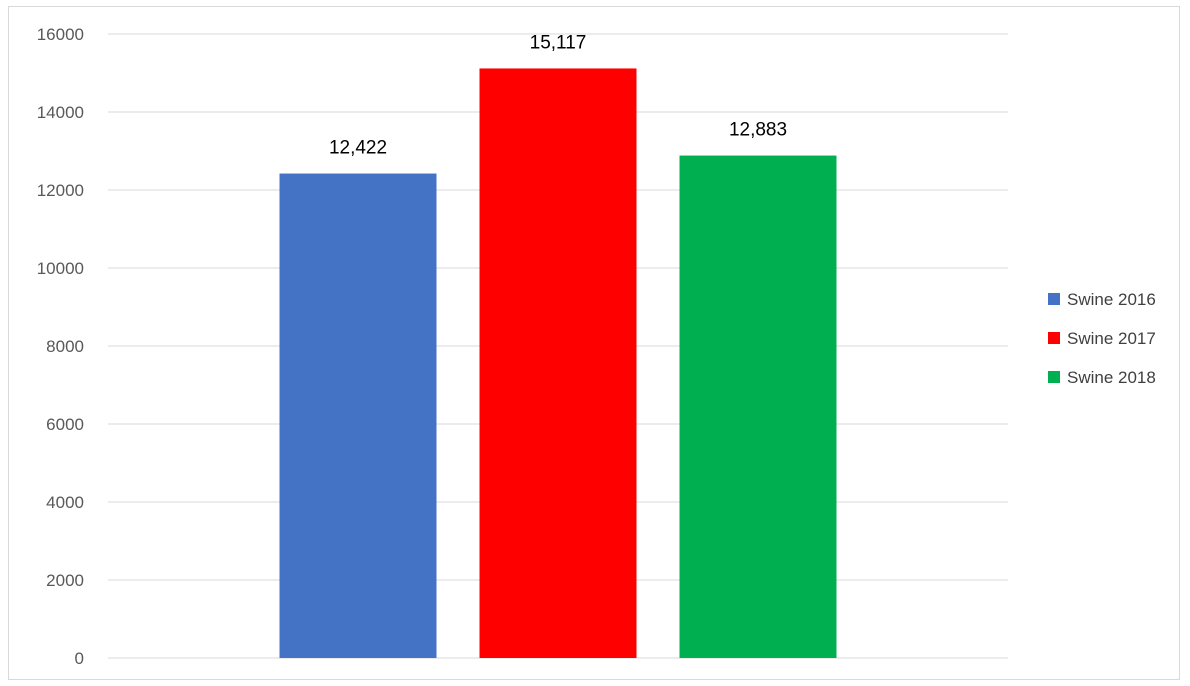 This screenshot has width=1190, height=686. I want to click on legend: Swine 2016 Swine 2017 Swine 2018, so click(1102, 338).